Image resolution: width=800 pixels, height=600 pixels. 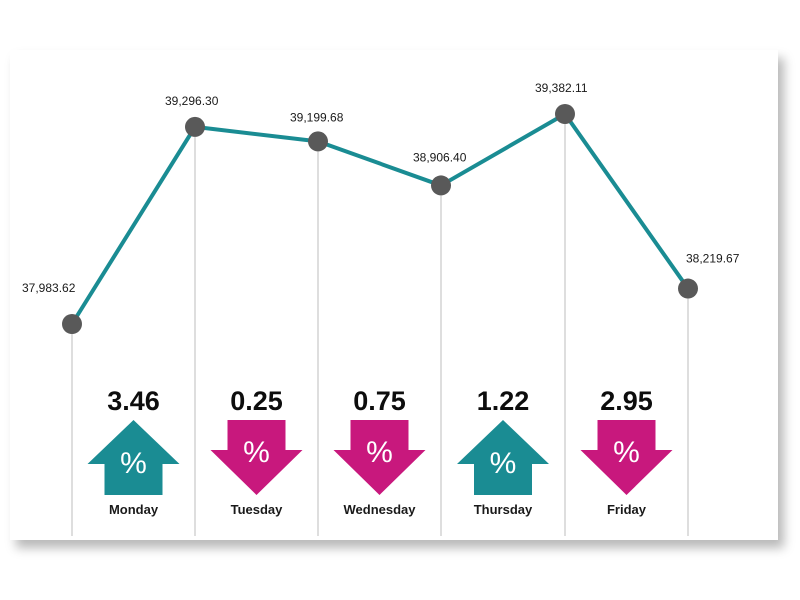 What do you see at coordinates (192, 101) in the screenshot?
I see `point-value-label: 39,296.30` at bounding box center [192, 101].